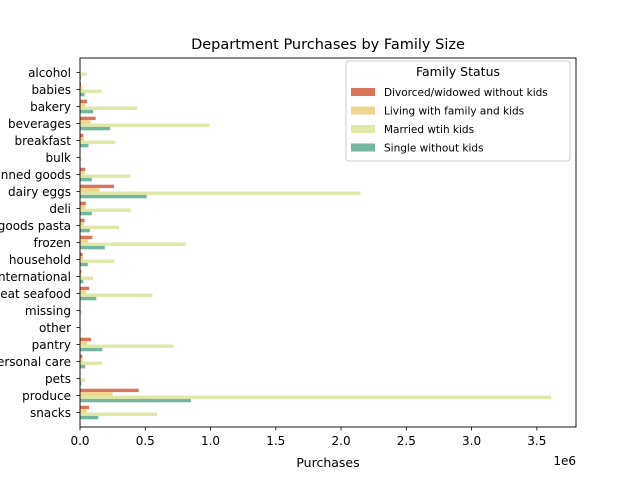 The height and width of the screenshot is (480, 640). Describe the element at coordinates (341, 441) in the screenshot. I see `x-tick-label: 2.0` at that location.